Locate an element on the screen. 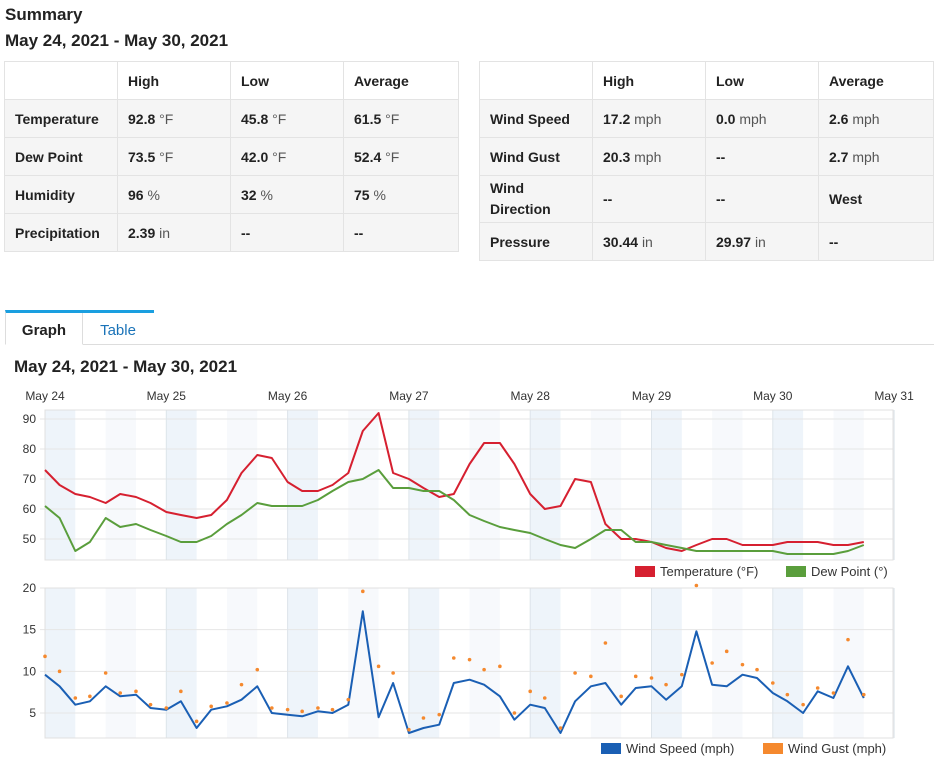 This screenshot has width=937, height=761. y-tick-label: 15 is located at coordinates (30, 630).